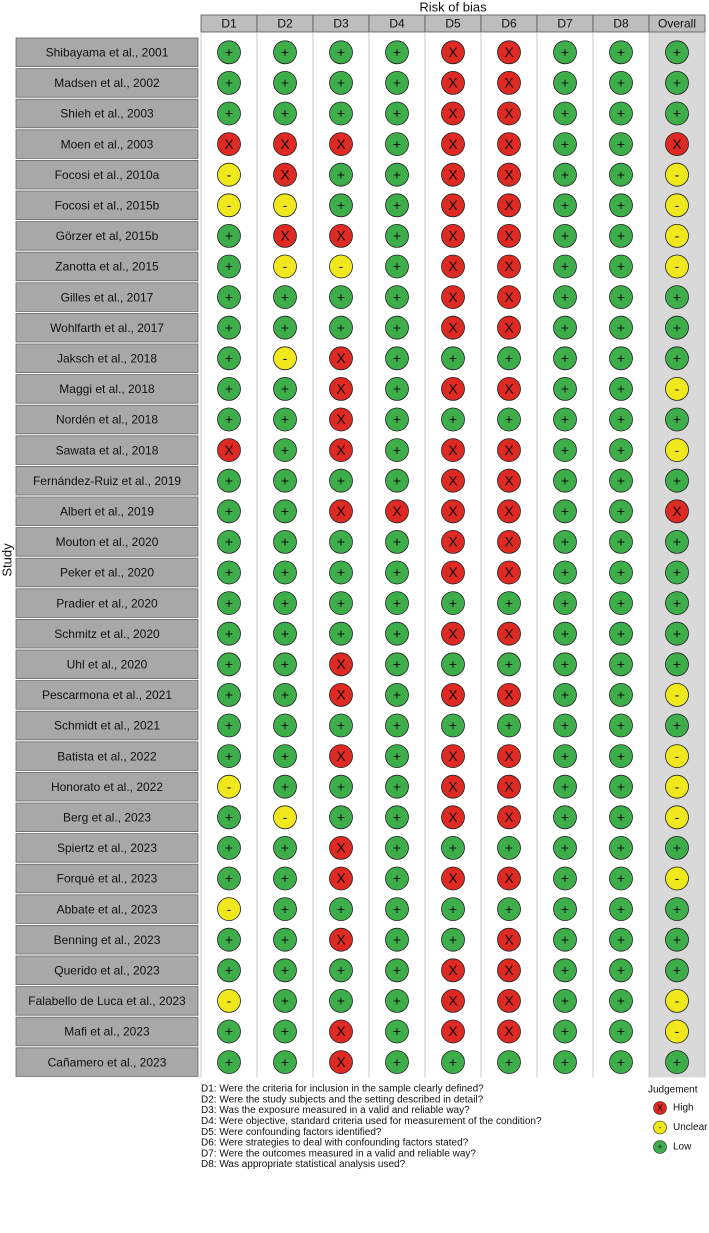 The image size is (709, 1233). What do you see at coordinates (107, 756) in the screenshot?
I see `study-label: Batista et al., 2022` at bounding box center [107, 756].